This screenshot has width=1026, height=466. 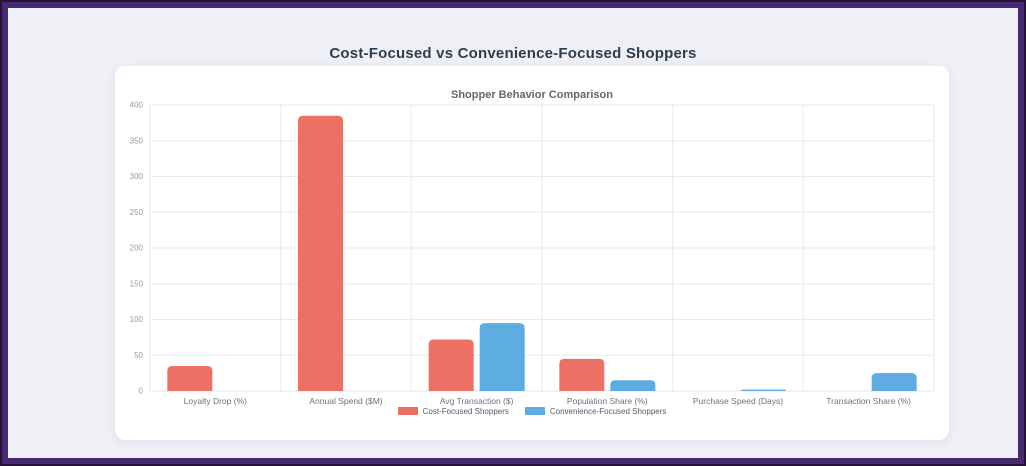 What do you see at coordinates (738, 401) in the screenshot?
I see `x-category-label: Purchase Speed (Days)` at bounding box center [738, 401].